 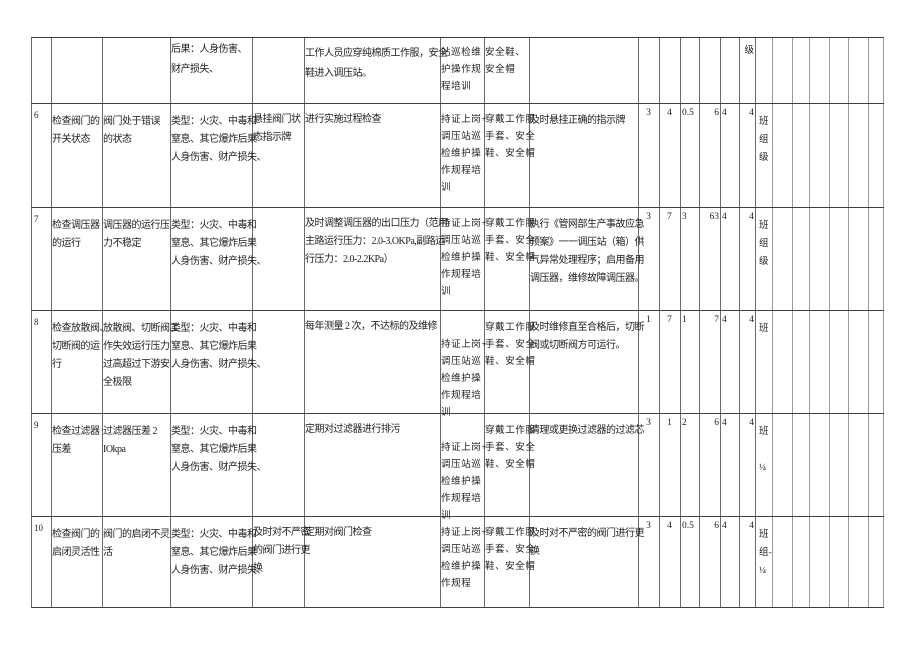 What do you see at coordinates (76, 440) in the screenshot?
I see `cell-inspection-item-row4: 检查过滤器 压差` at bounding box center [76, 440].